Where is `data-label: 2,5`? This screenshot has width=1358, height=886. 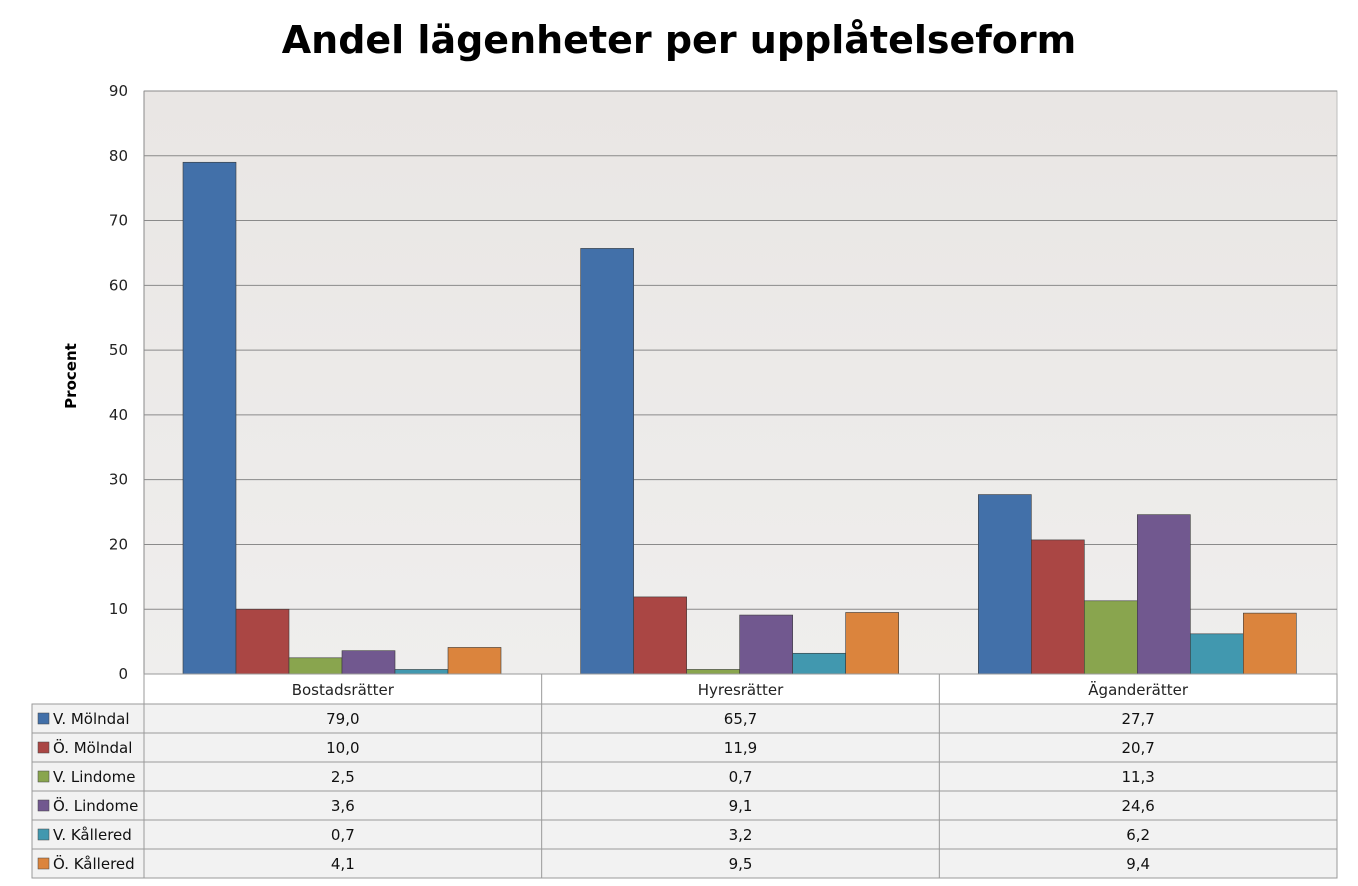 data-label: 2,5 is located at coordinates (343, 777).